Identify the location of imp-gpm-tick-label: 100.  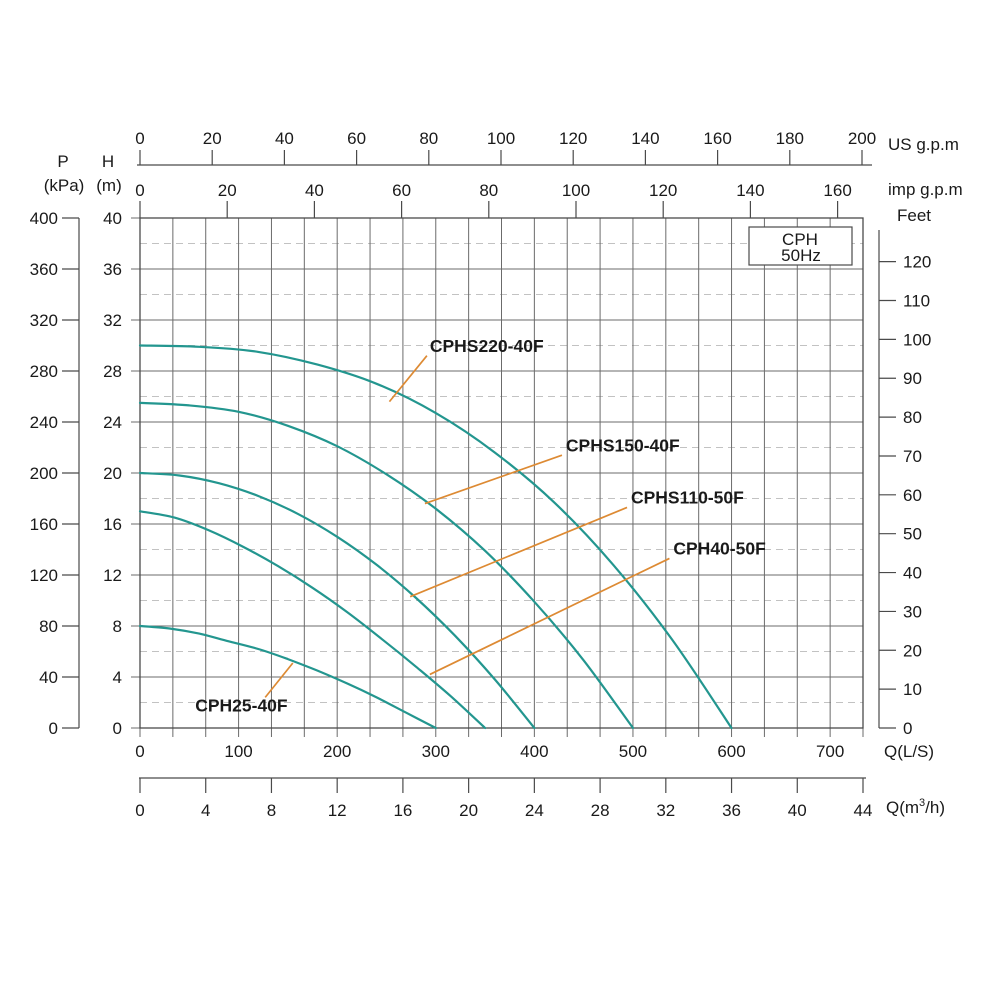
(576, 190).